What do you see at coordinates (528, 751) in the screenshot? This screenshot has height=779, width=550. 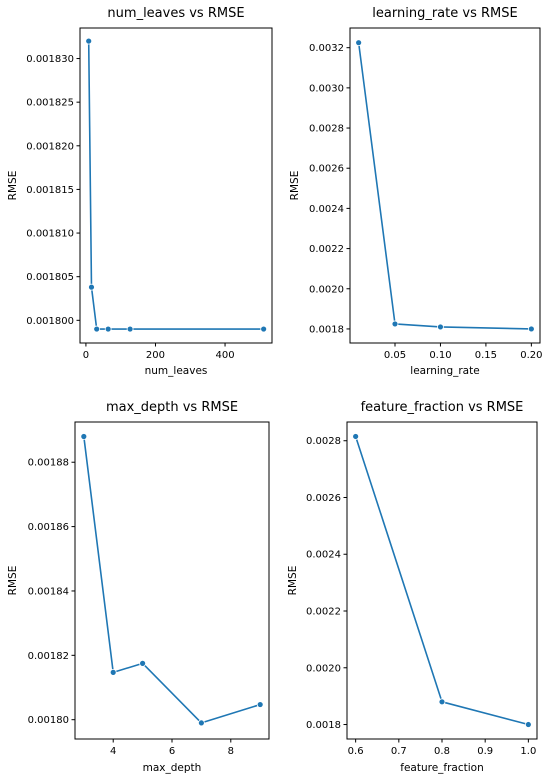 I see `x-tick-label: 1.0` at bounding box center [528, 751].